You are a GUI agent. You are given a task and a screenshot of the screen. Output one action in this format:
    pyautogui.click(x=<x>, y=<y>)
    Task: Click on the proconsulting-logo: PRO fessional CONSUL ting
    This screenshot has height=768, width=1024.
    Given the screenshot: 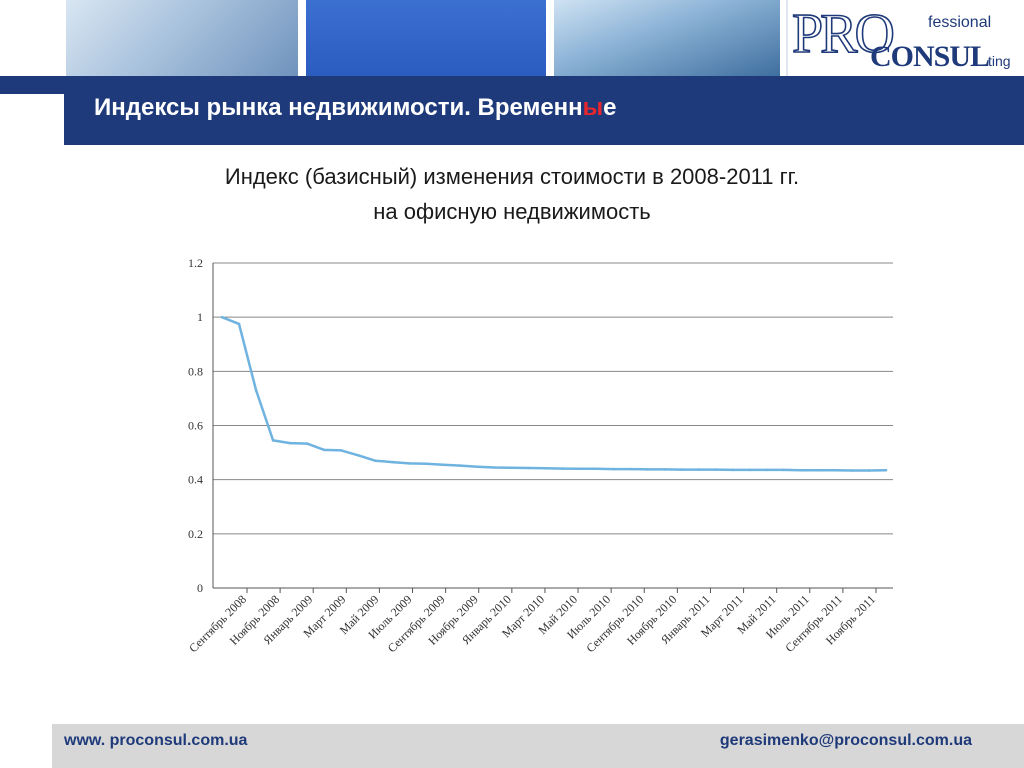 What is the action you would take?
    pyautogui.click(x=905, y=38)
    